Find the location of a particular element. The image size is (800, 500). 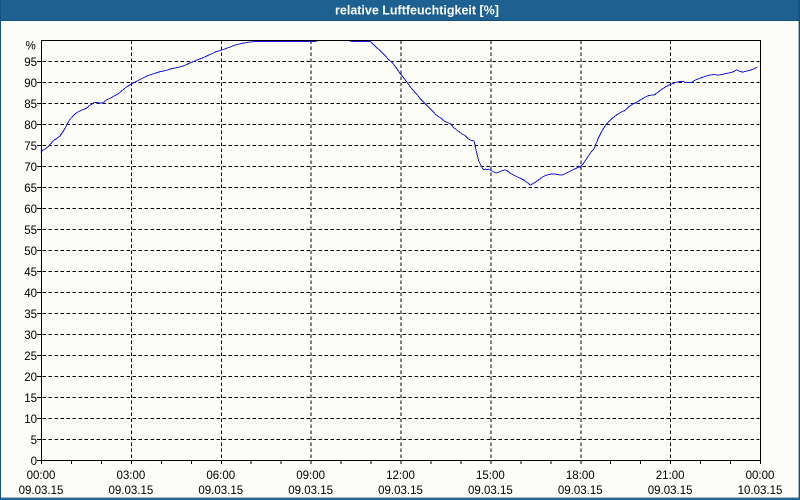

svg-text: 18:00 is located at coordinates (580, 476).